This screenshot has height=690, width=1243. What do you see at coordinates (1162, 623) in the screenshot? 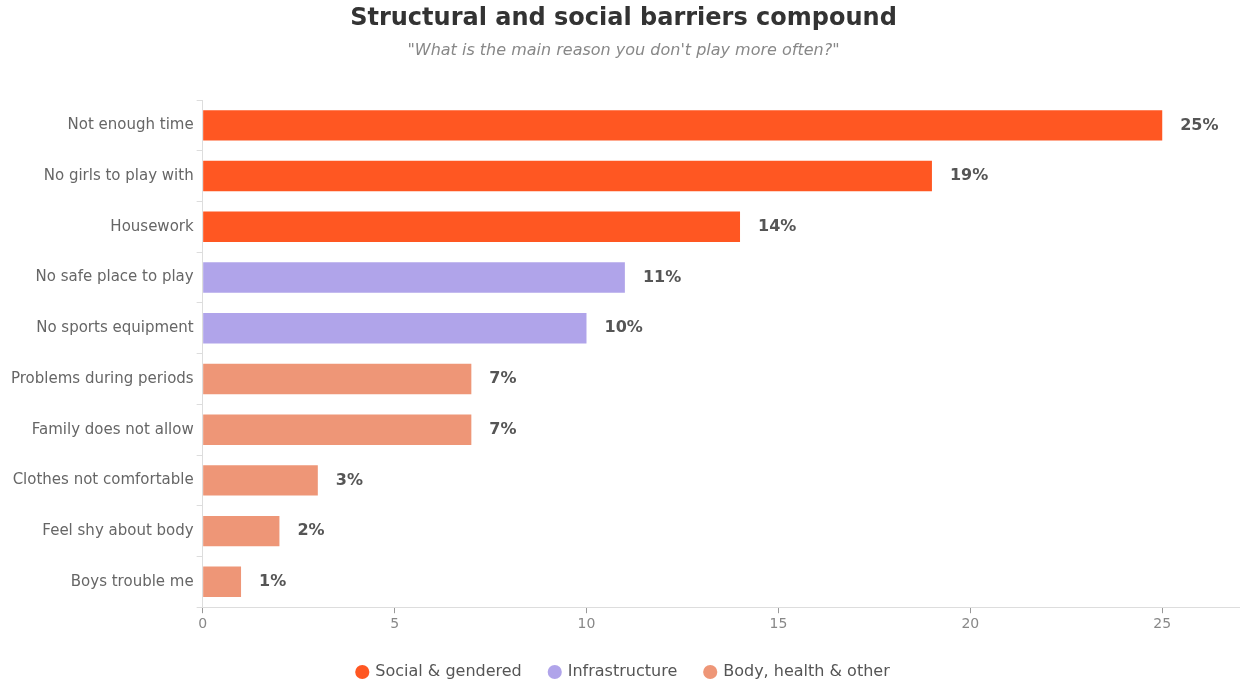
I see `x-tick-label: 25` at bounding box center [1162, 623].